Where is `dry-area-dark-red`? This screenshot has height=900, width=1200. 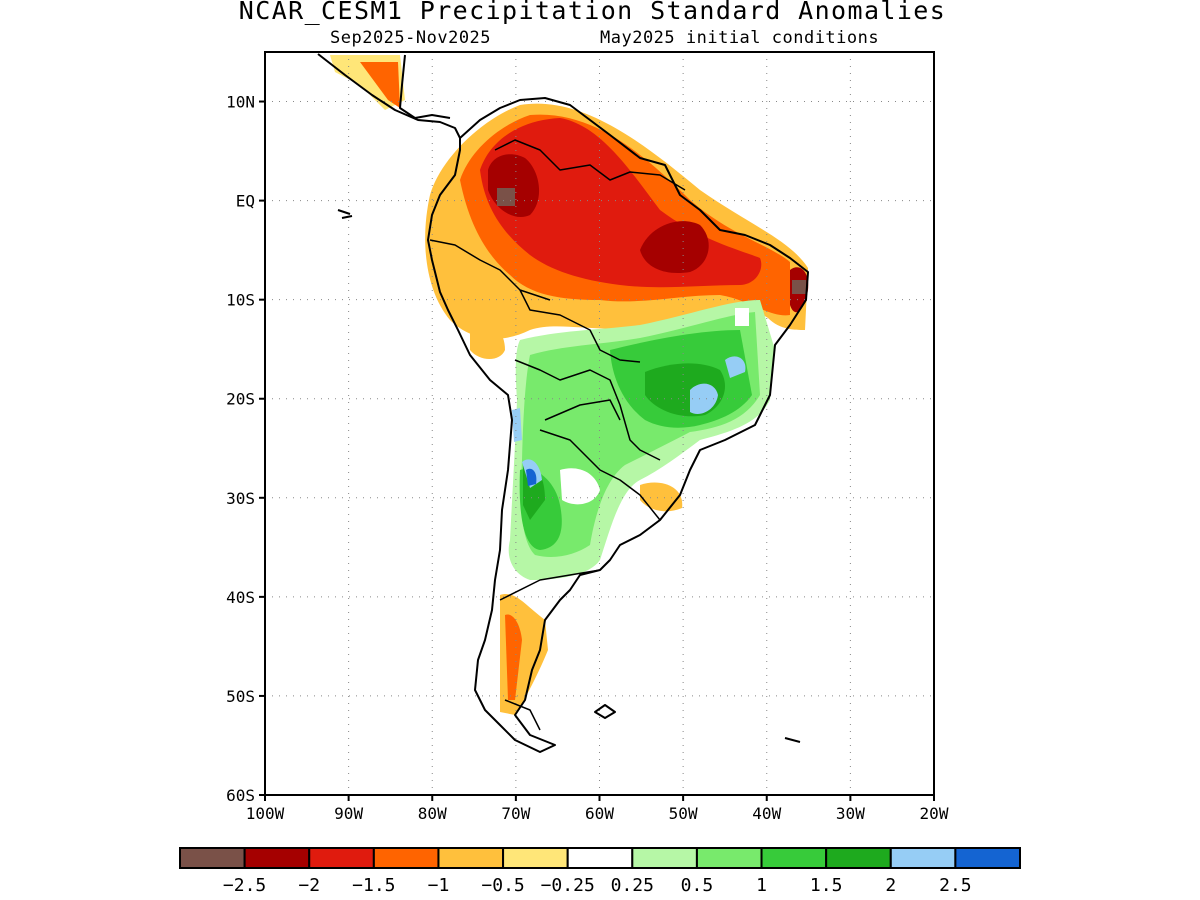 dry-area-dark-red is located at coordinates (674, 247).